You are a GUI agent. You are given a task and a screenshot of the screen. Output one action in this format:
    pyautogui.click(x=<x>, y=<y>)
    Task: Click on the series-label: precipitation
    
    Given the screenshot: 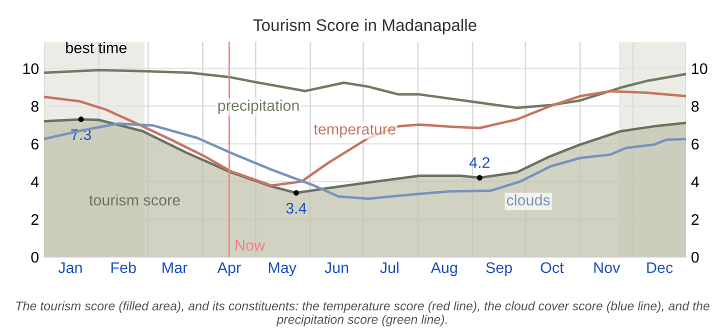 What is the action you would take?
    pyautogui.click(x=258, y=107)
    